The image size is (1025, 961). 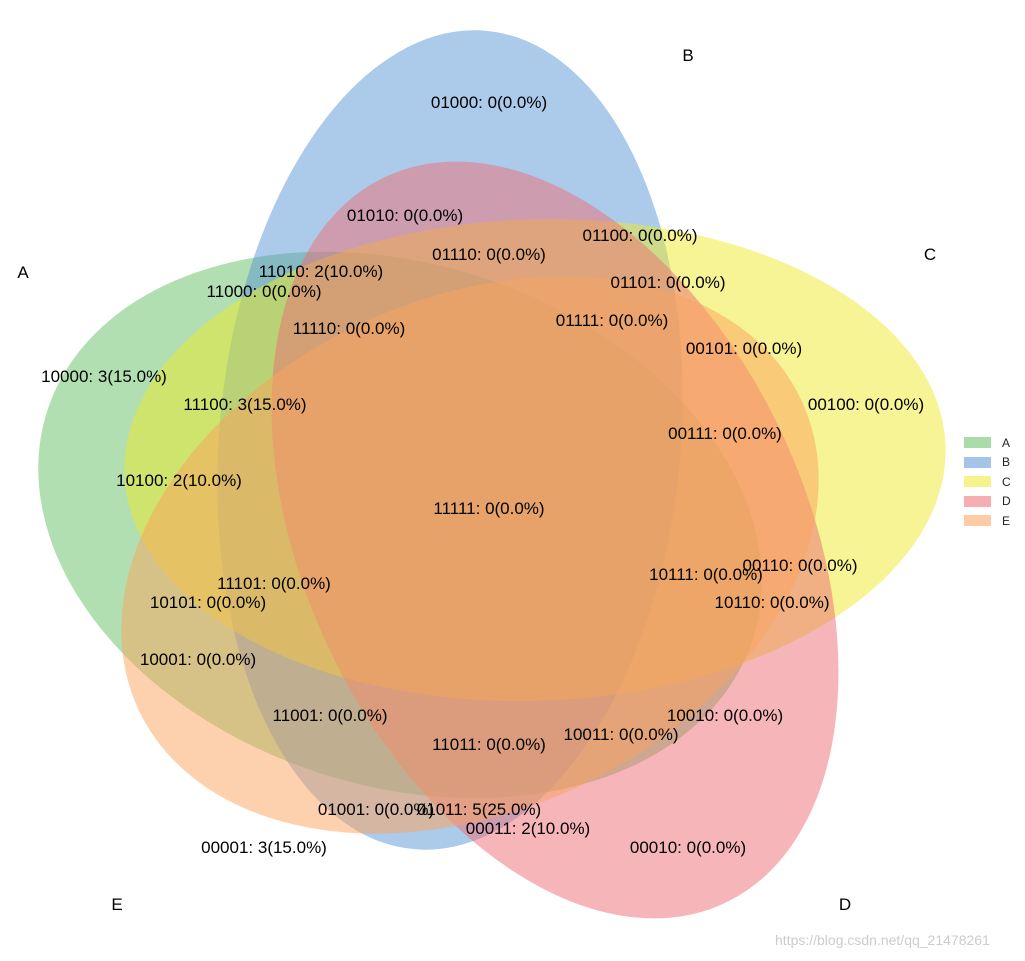 What do you see at coordinates (479, 809) in the screenshot?
I see `region-label-01011: 01011: 5(25.0%)` at bounding box center [479, 809].